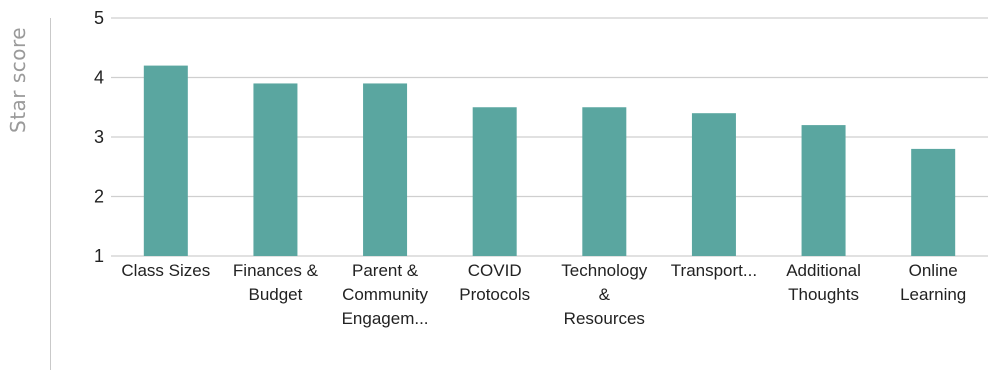  I want to click on x-tick-label-line: Protocols, so click(494, 294).